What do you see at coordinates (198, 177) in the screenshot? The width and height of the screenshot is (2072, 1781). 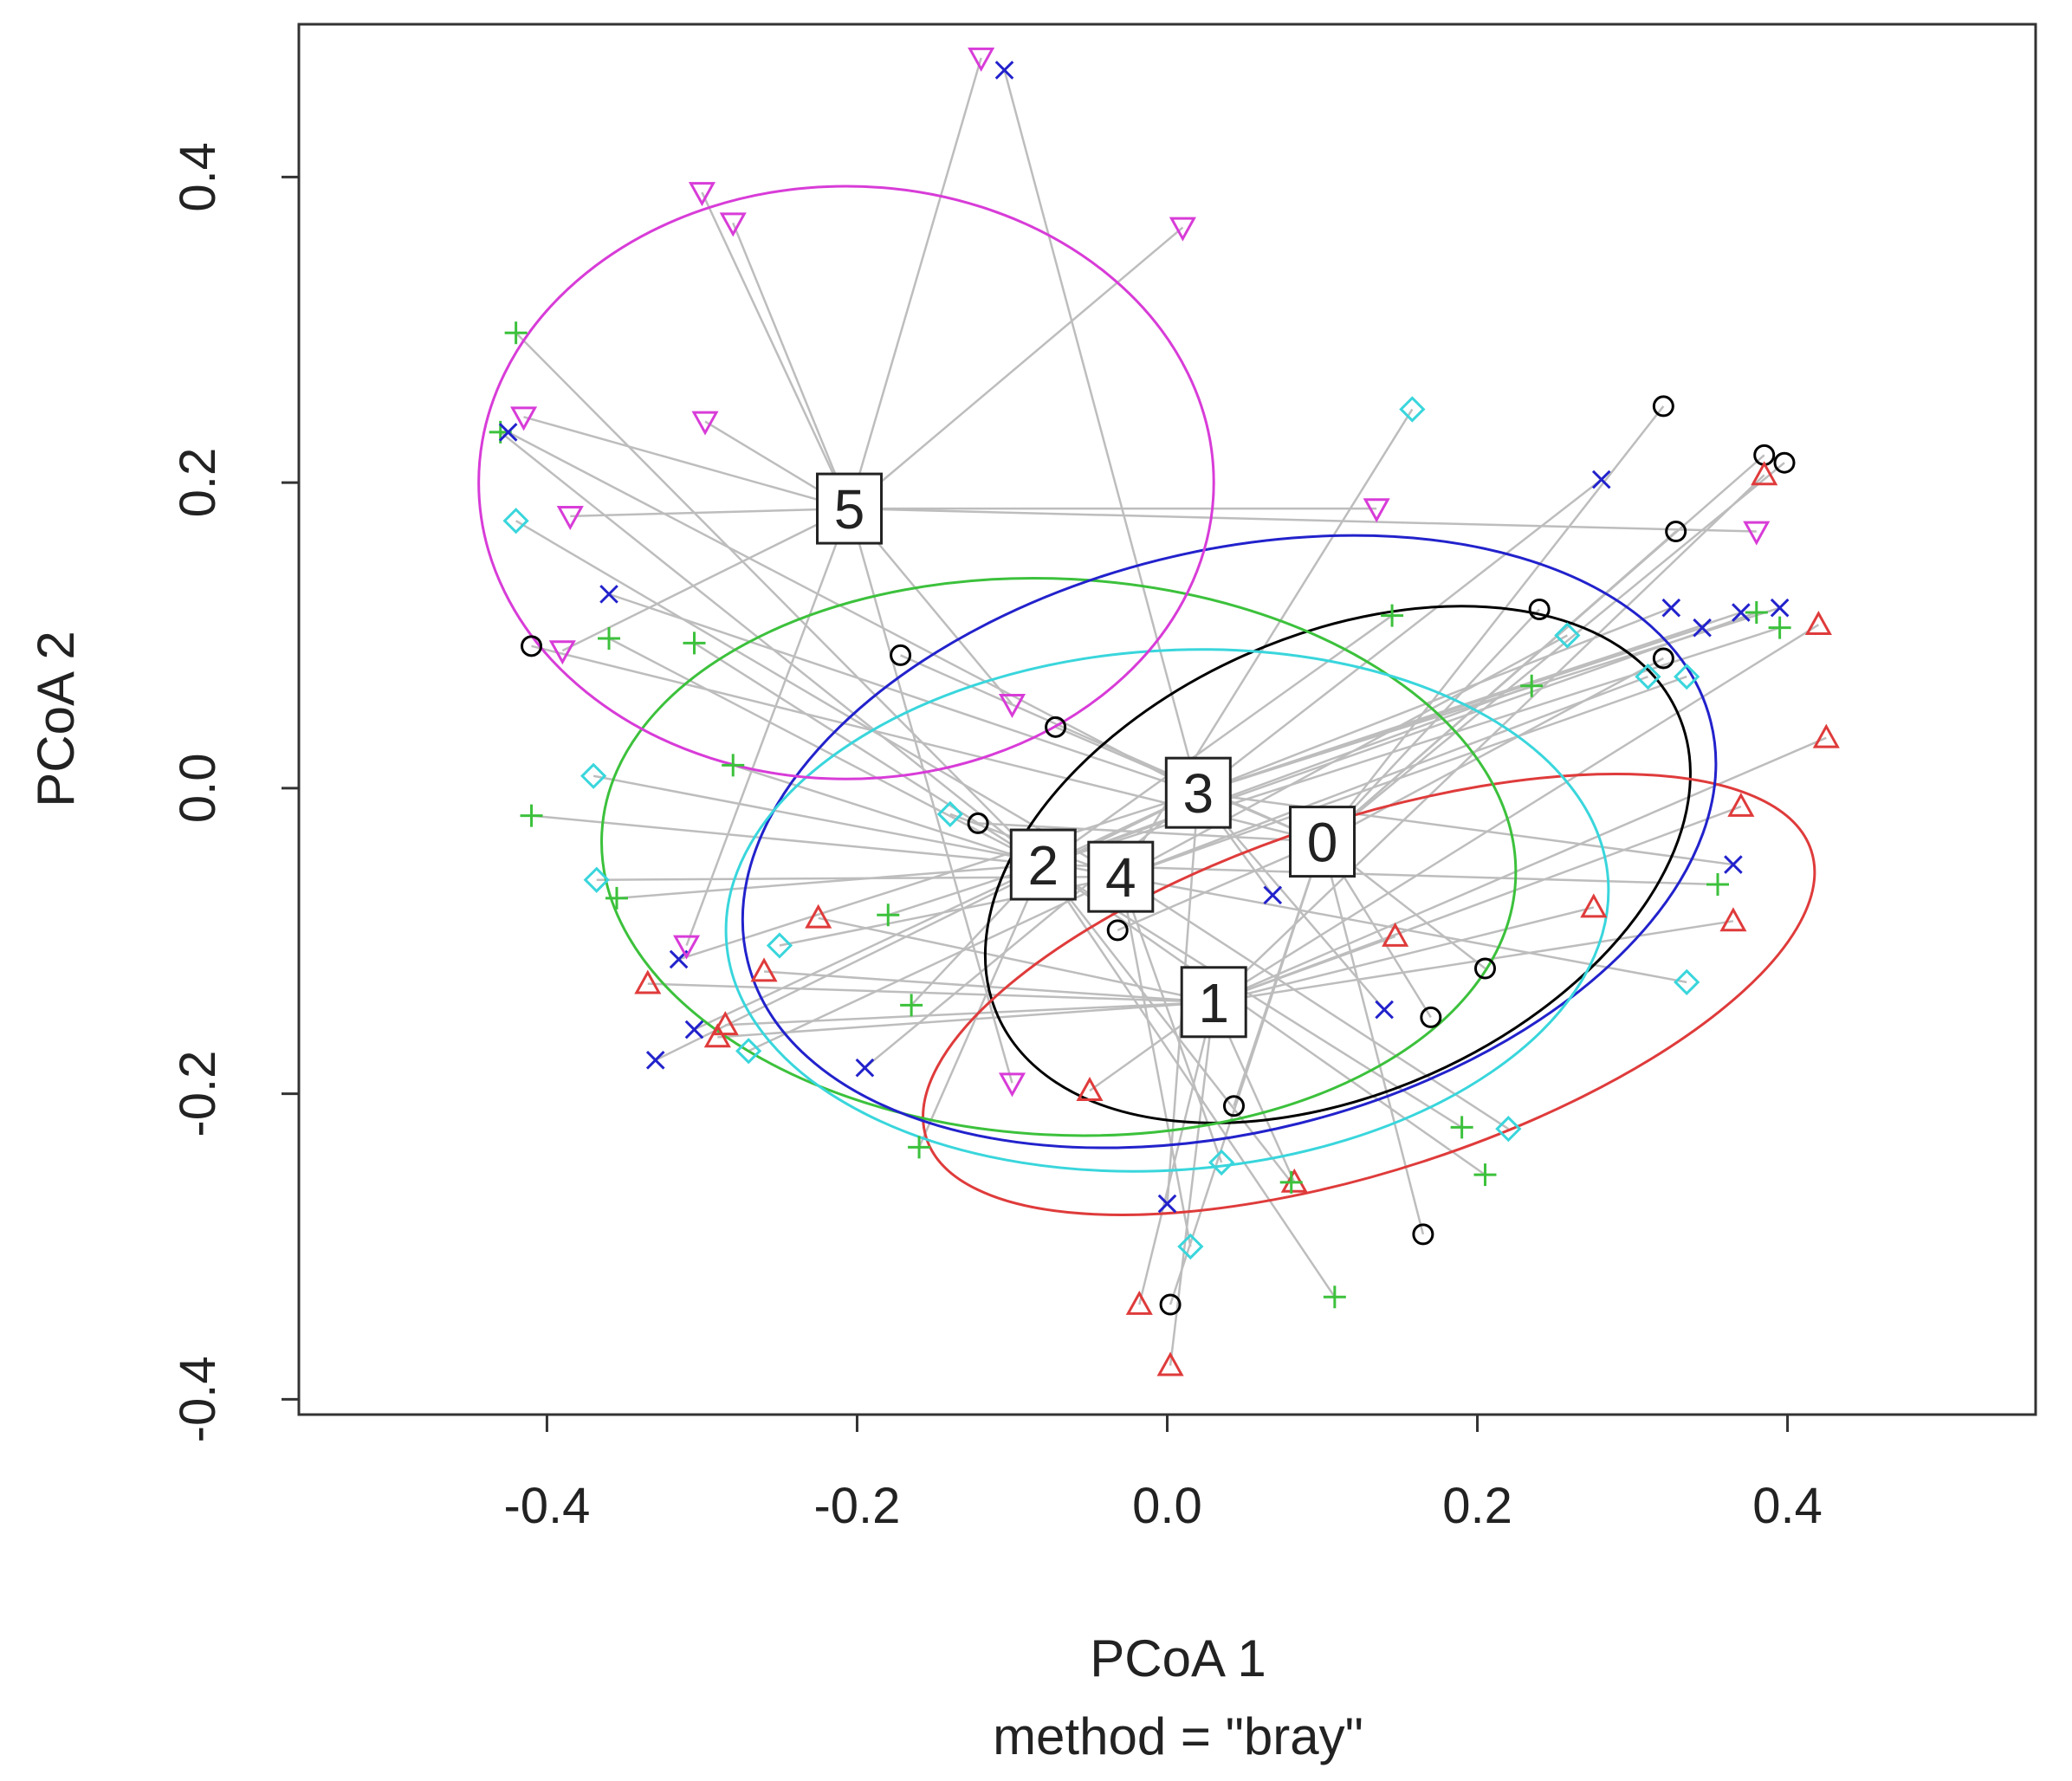 I see `y-tick-label: 0.4` at bounding box center [198, 177].